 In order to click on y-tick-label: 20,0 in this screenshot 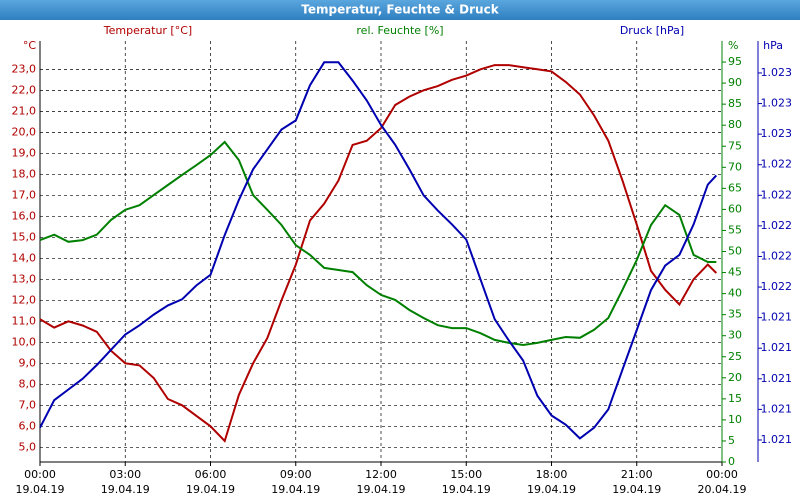, I will do `click(24, 131)`.